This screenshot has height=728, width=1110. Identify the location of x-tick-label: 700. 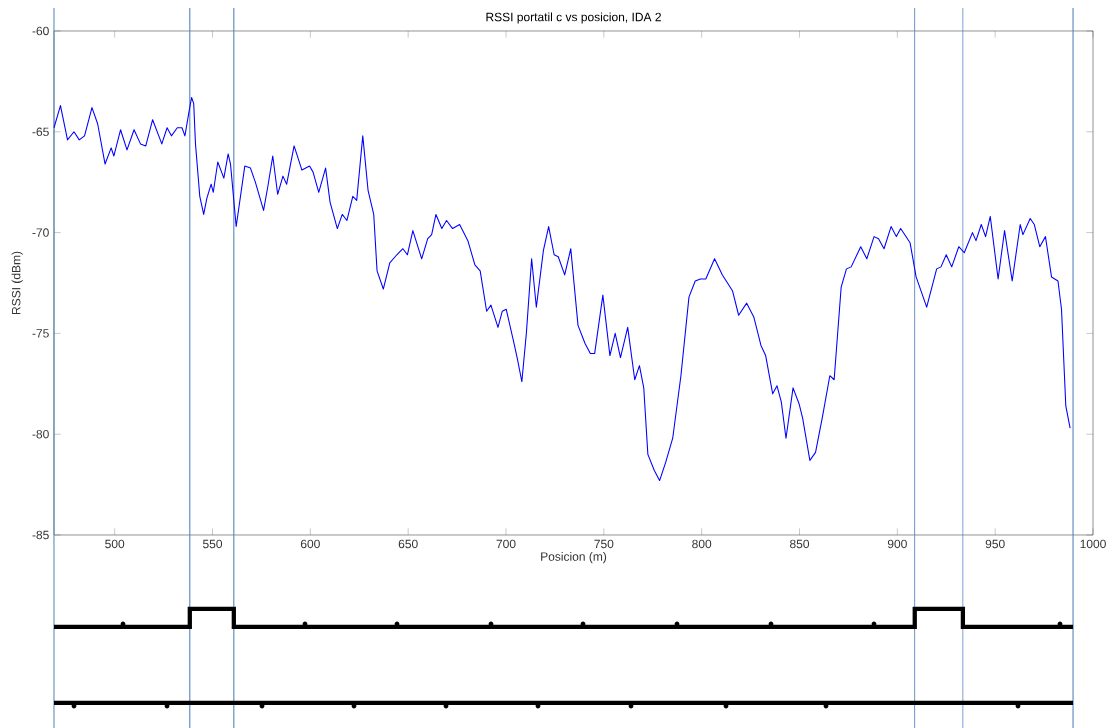
(506, 544).